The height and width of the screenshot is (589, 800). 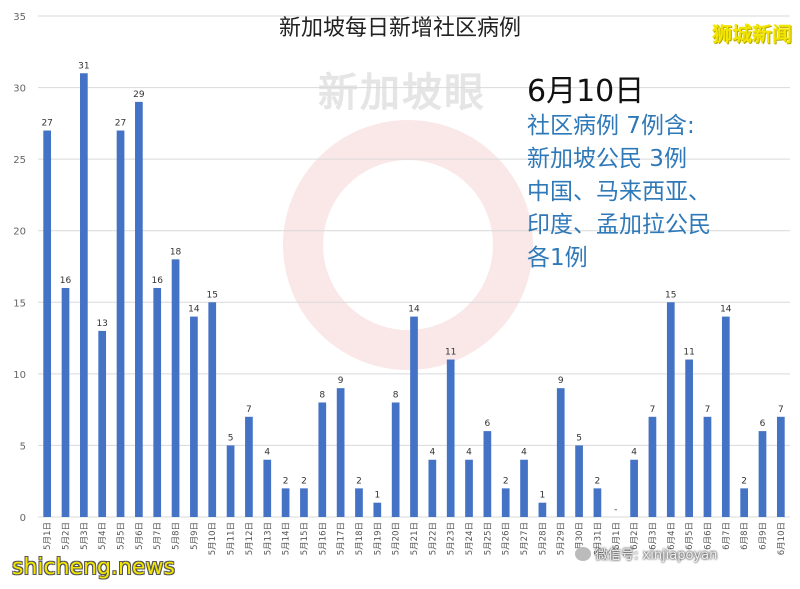 What do you see at coordinates (562, 538) in the screenshot?
I see `x-tick-label: 5月29日` at bounding box center [562, 538].